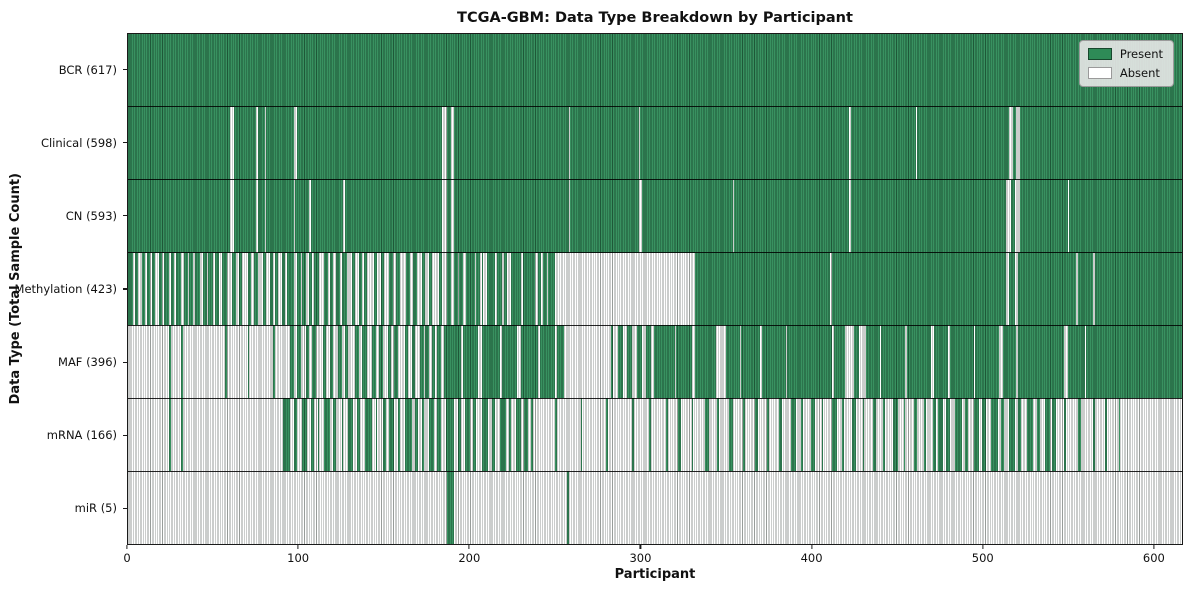  What do you see at coordinates (127, 558) in the screenshot?
I see `x-tick-label-0: 0` at bounding box center [127, 558].